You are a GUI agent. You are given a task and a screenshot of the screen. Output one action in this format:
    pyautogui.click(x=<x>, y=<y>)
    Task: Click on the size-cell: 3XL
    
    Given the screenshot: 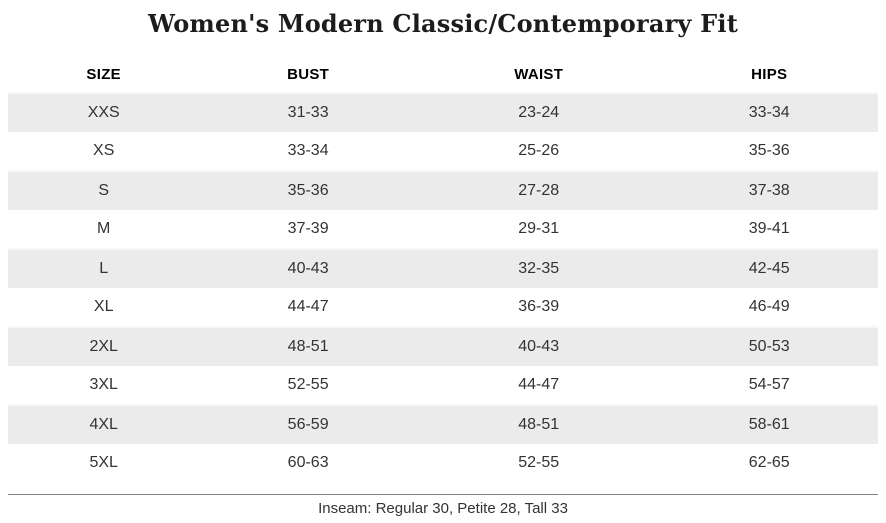 What is the action you would take?
    pyautogui.click(x=103, y=384)
    